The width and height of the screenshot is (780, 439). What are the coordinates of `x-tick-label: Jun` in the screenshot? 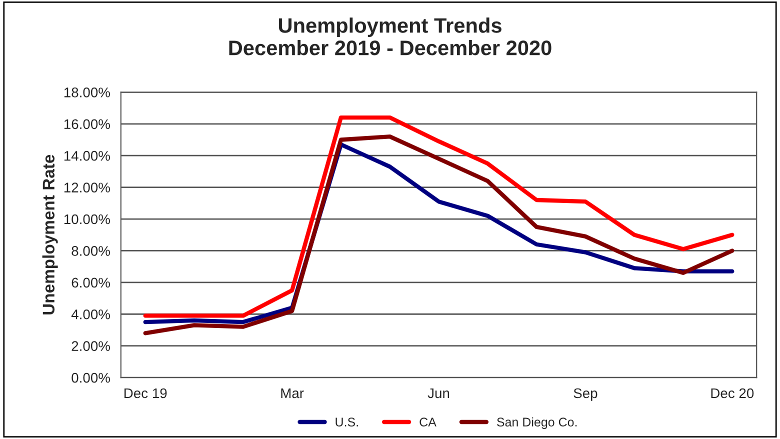 It's located at (439, 393).